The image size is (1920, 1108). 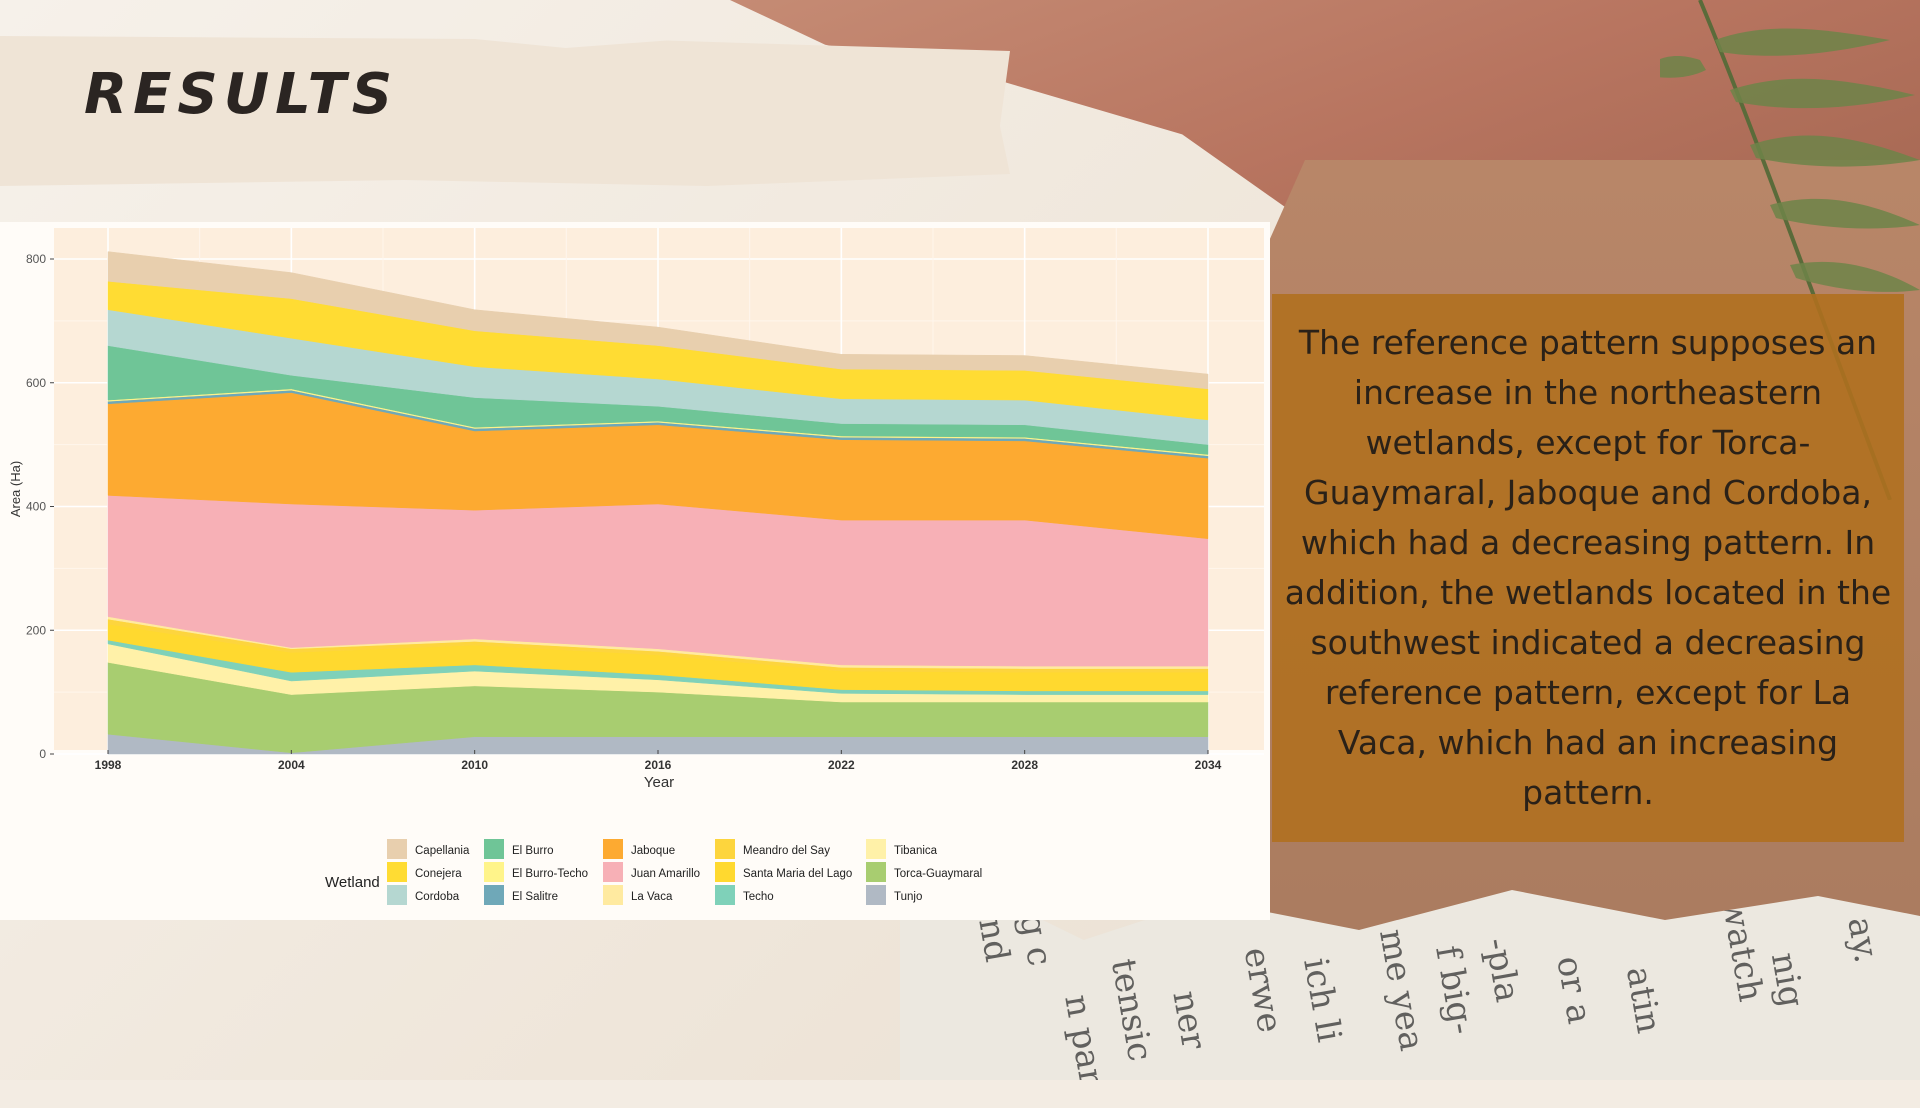 What do you see at coordinates (1742, 950) in the screenshot?
I see `newsprint-fragment: watch` at bounding box center [1742, 950].